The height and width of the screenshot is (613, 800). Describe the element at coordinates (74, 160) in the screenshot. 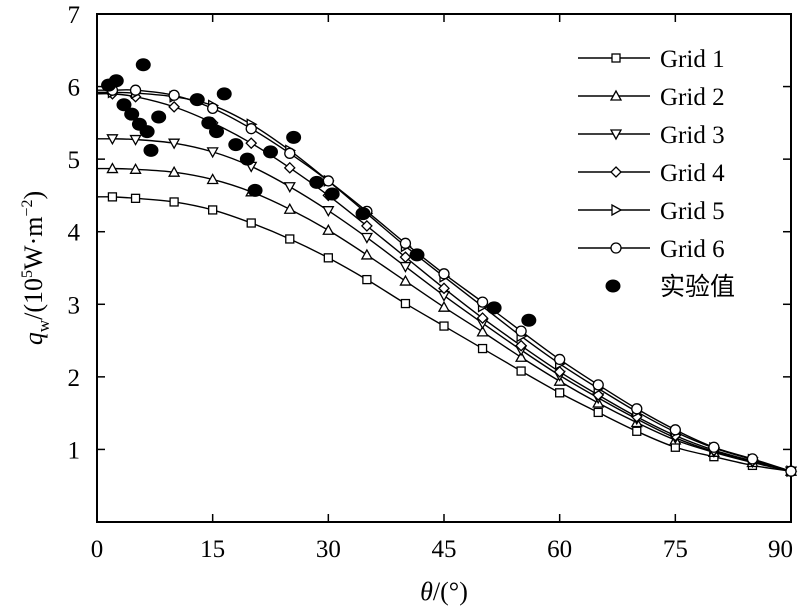

I see `y-tick-label: 5` at that location.